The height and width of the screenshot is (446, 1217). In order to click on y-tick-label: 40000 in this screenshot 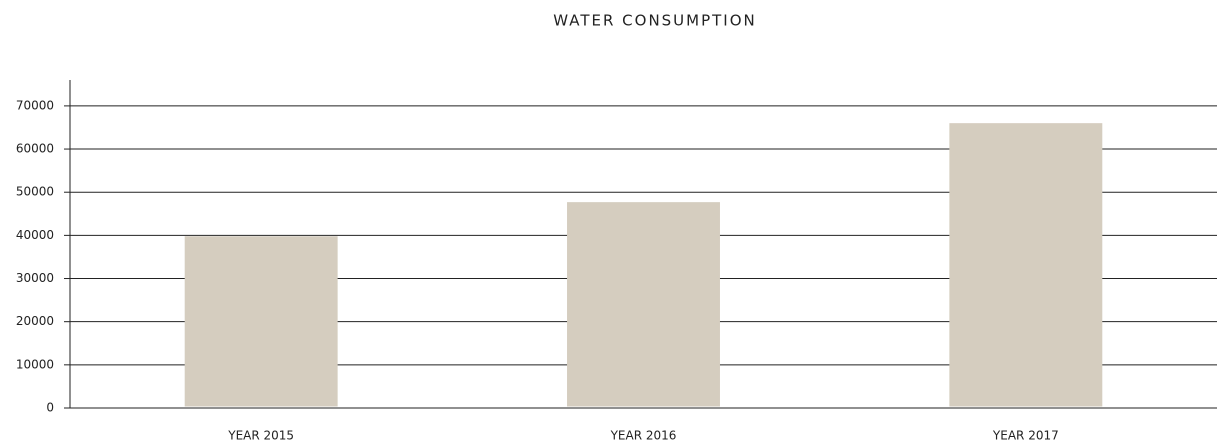, I will do `click(35, 235)`.